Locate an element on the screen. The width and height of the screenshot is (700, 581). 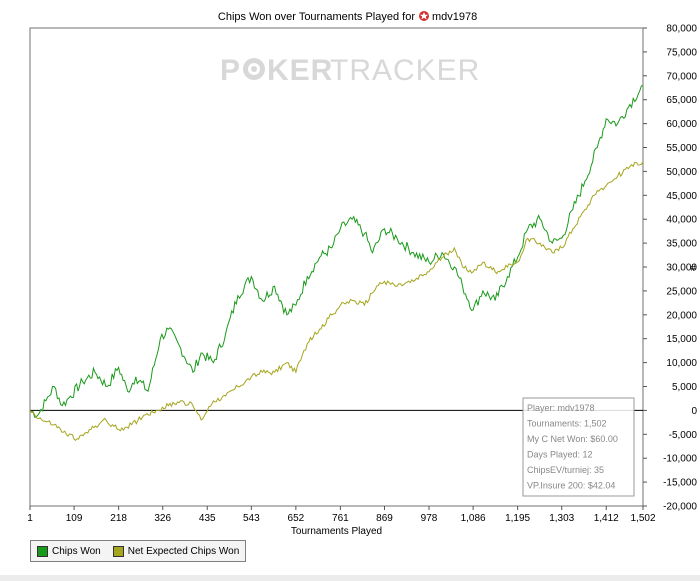
y-tick-label: 45,000 is located at coordinates (681, 196).